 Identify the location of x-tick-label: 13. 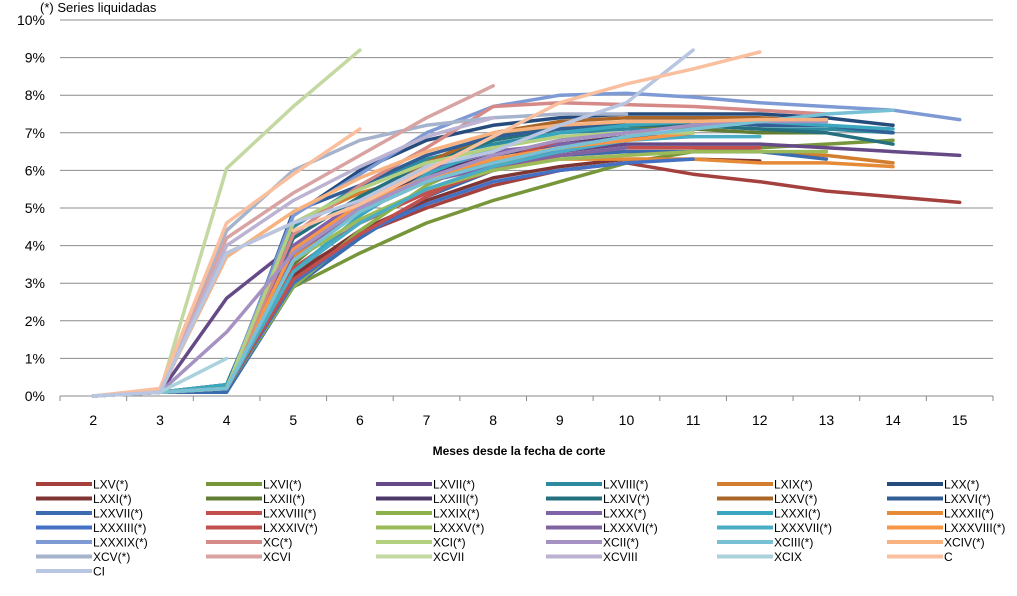
(827, 420).